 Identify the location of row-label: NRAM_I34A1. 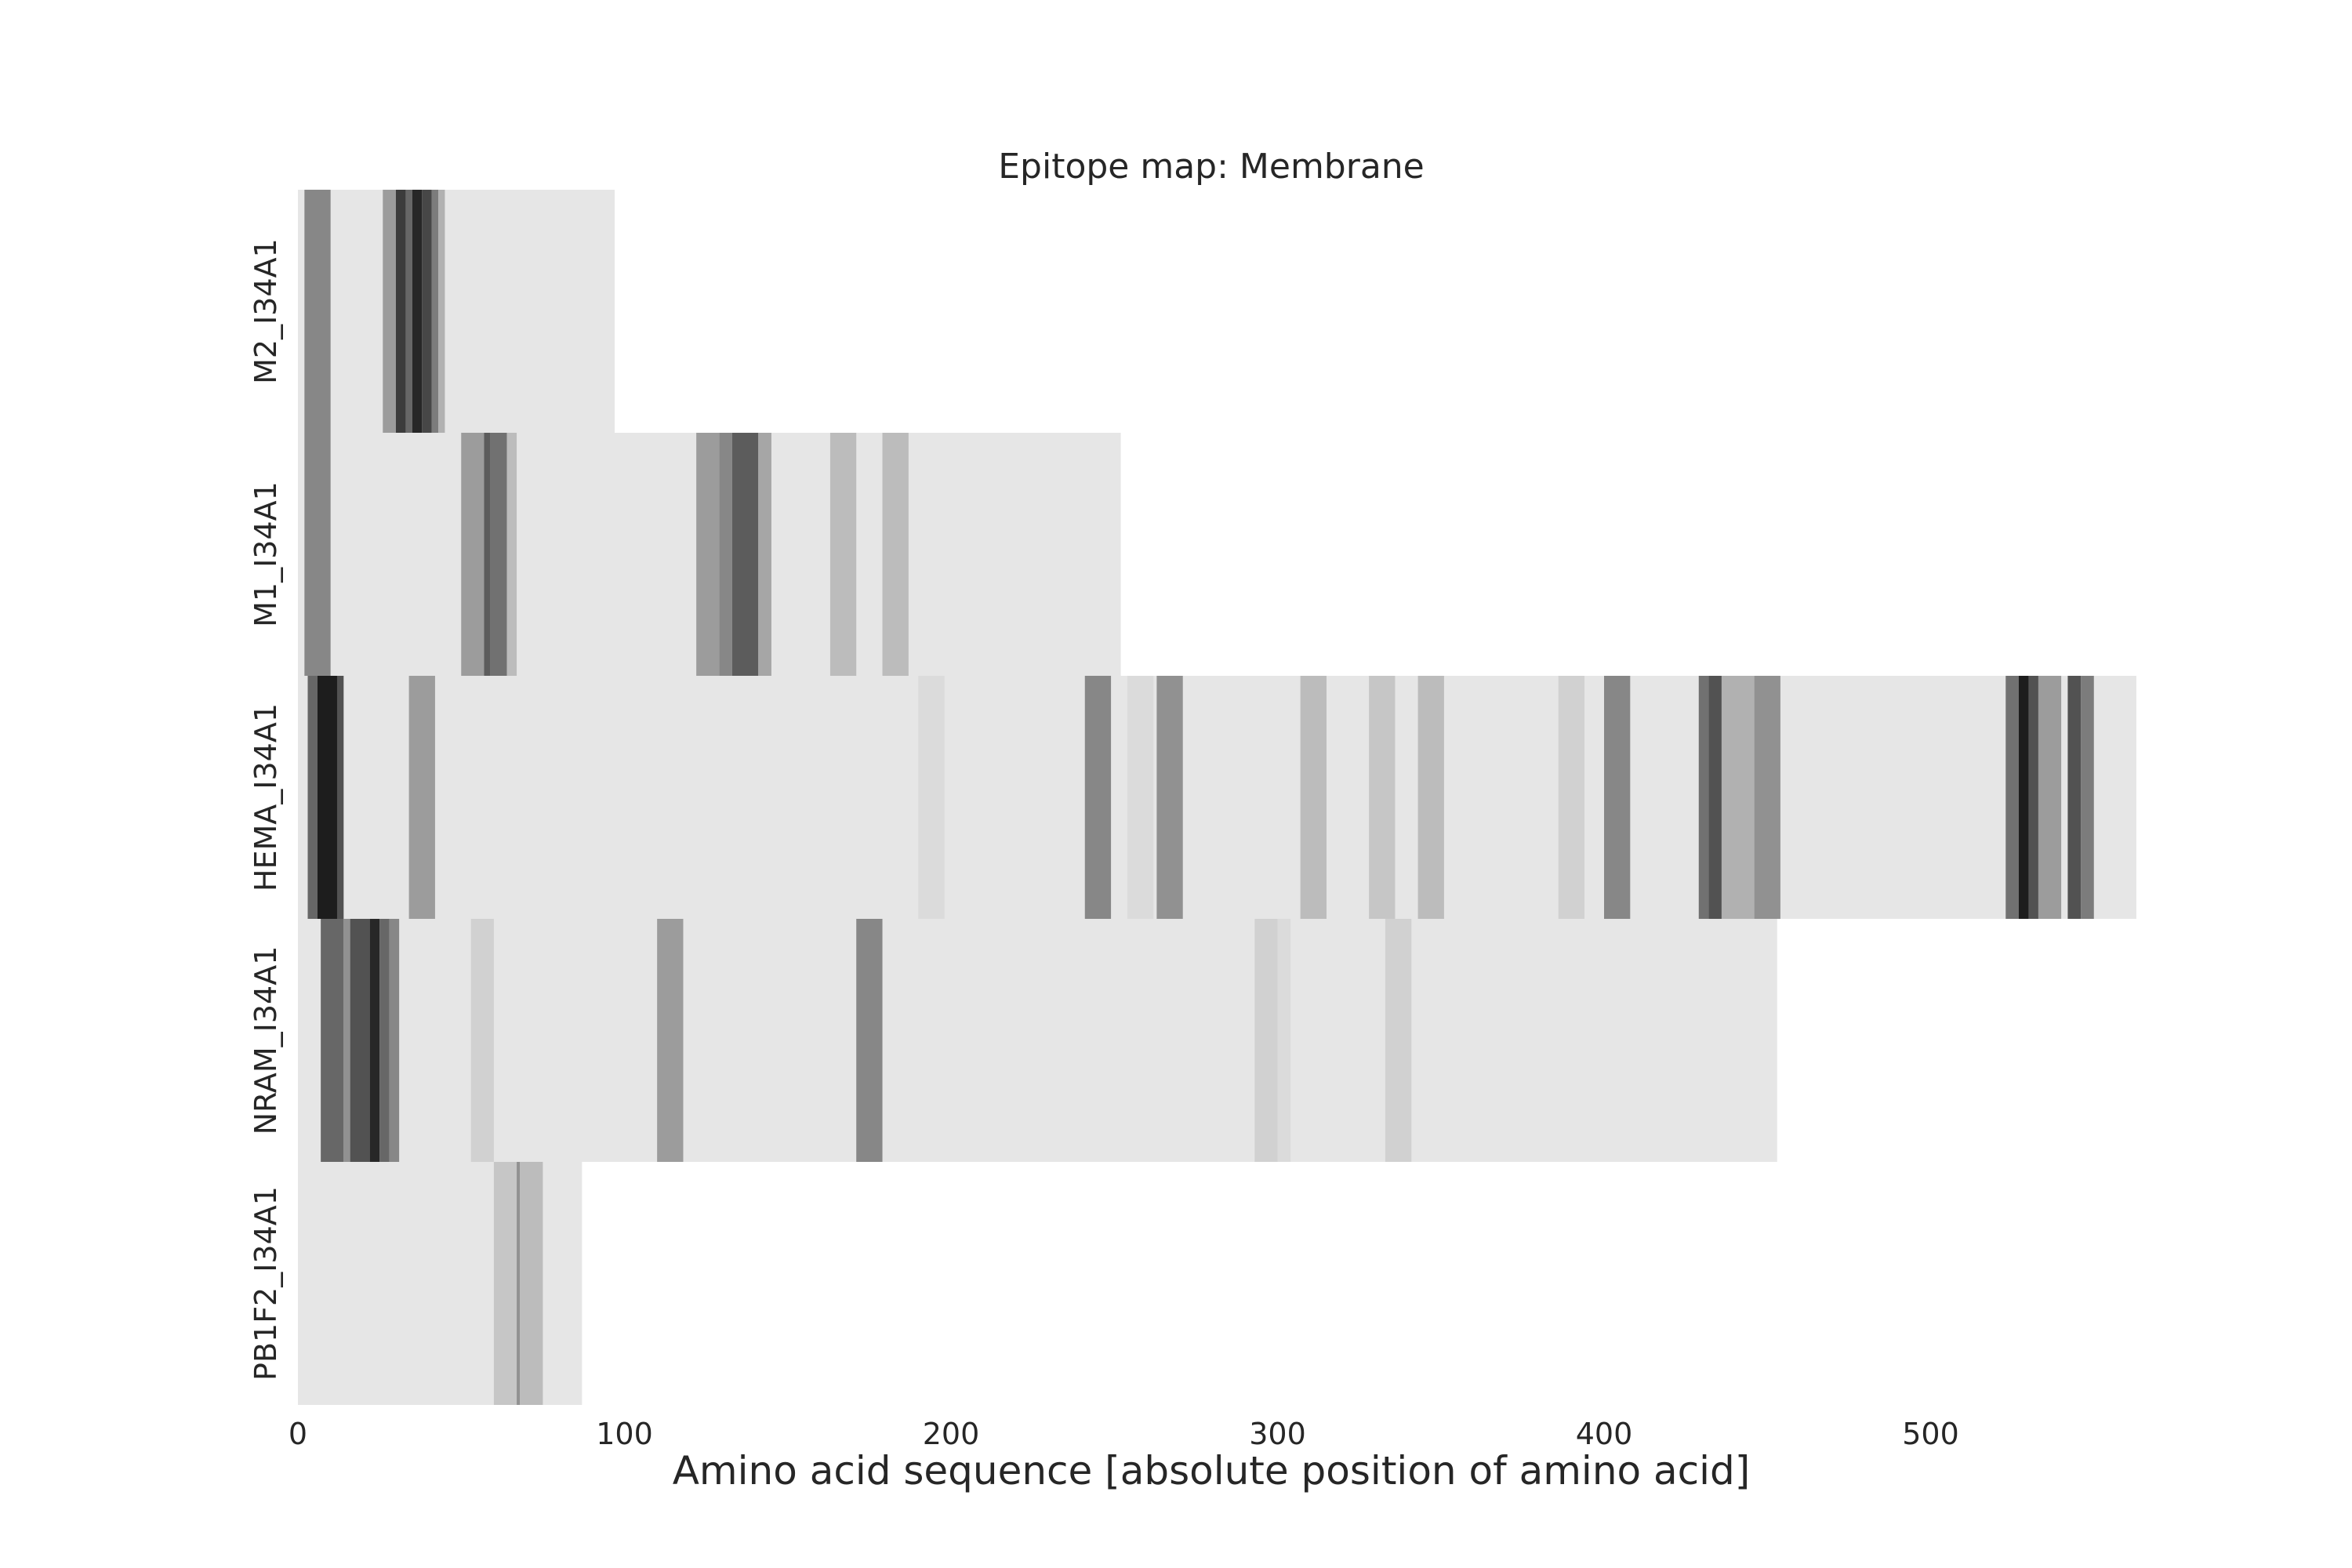
(266, 1040).